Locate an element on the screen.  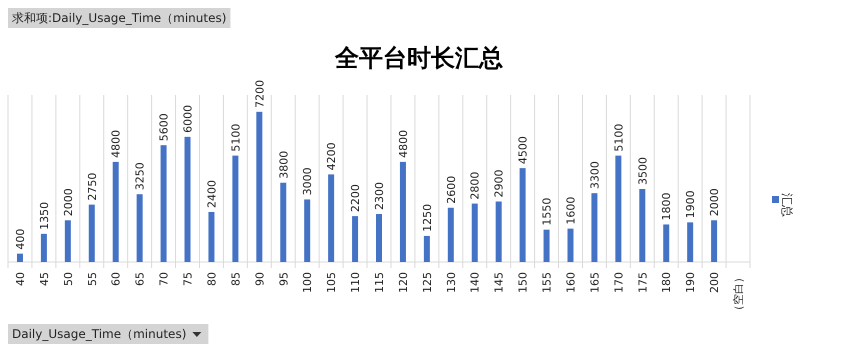
x-tick-label: 100 is located at coordinates (307, 282).